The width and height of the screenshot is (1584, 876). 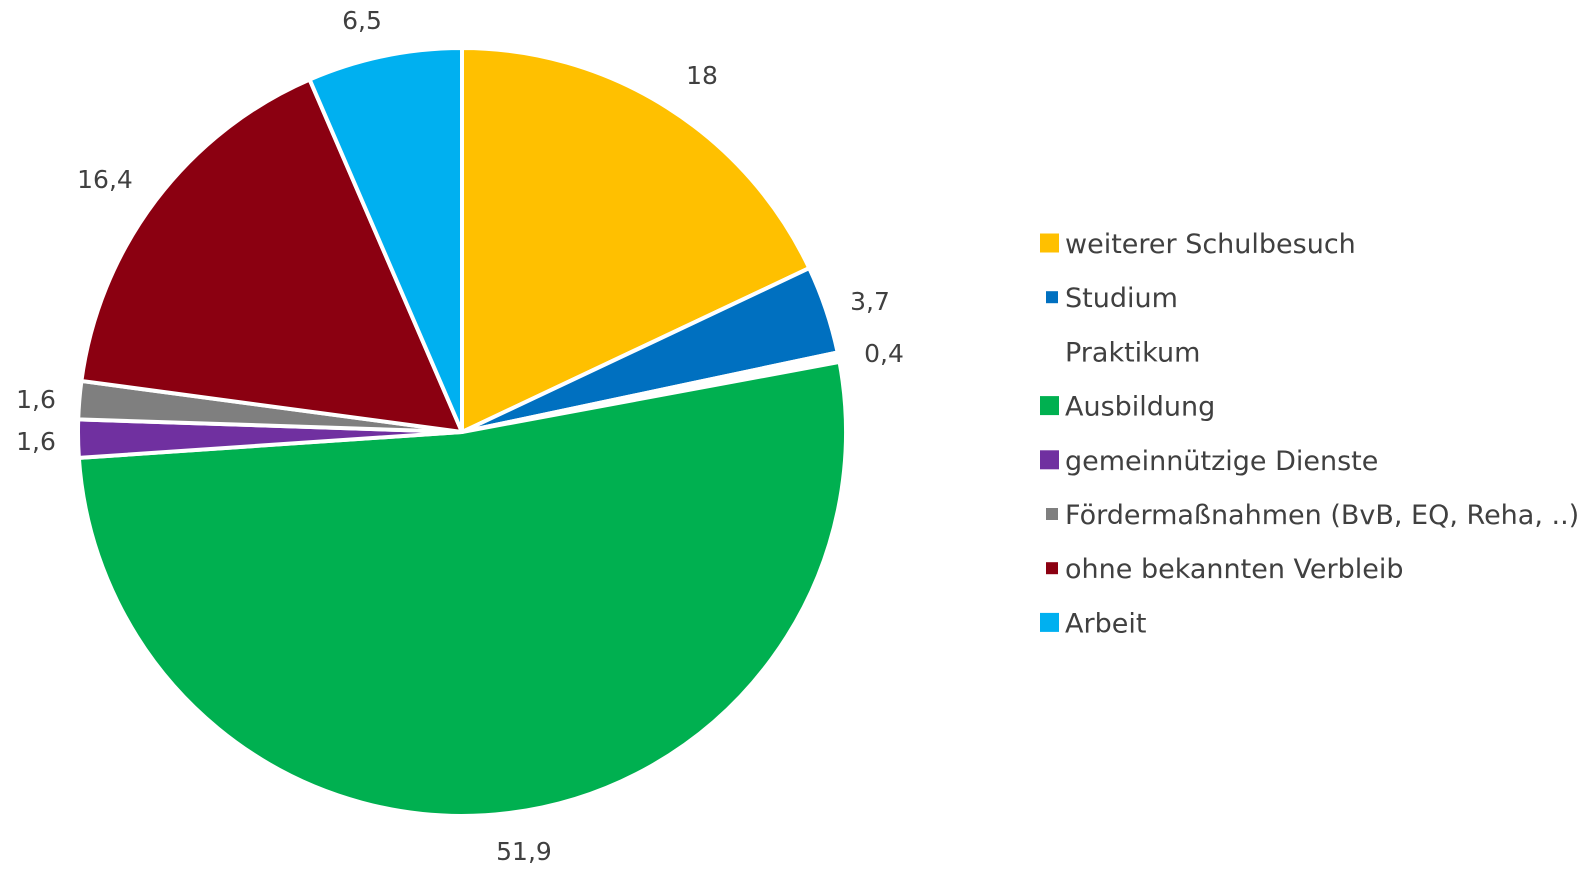 I want to click on legend-label: Arbeit, so click(x=1105, y=623).